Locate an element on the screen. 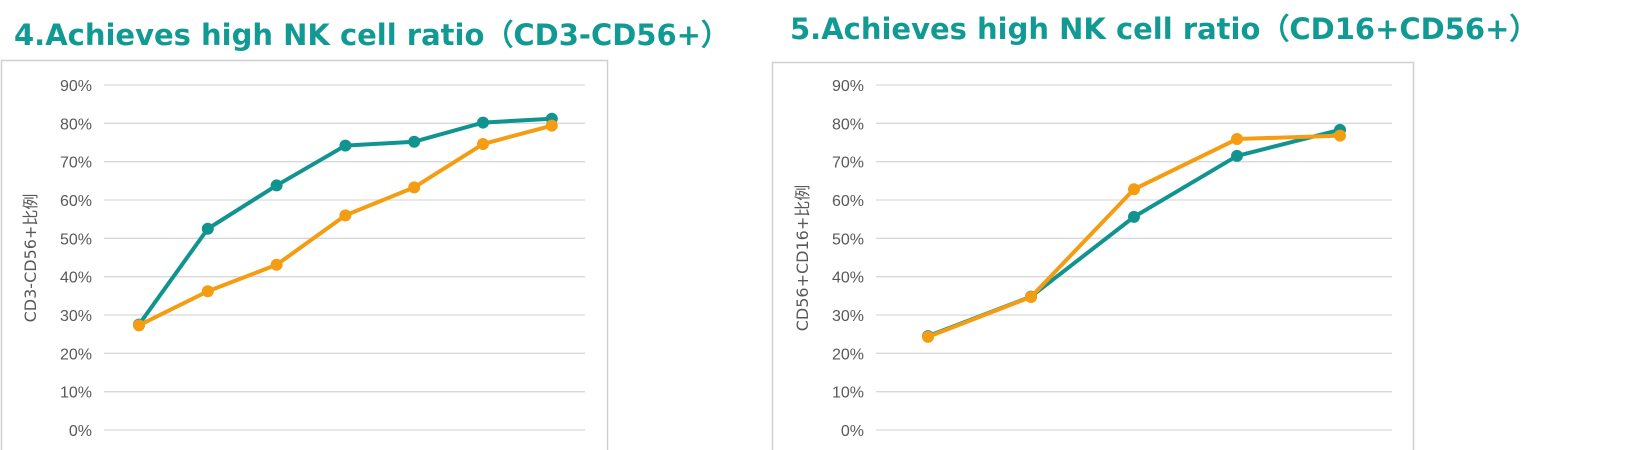 Image resolution: width=1645 pixels, height=450 pixels. chart-2-ytick-label: 20% is located at coordinates (848, 354).